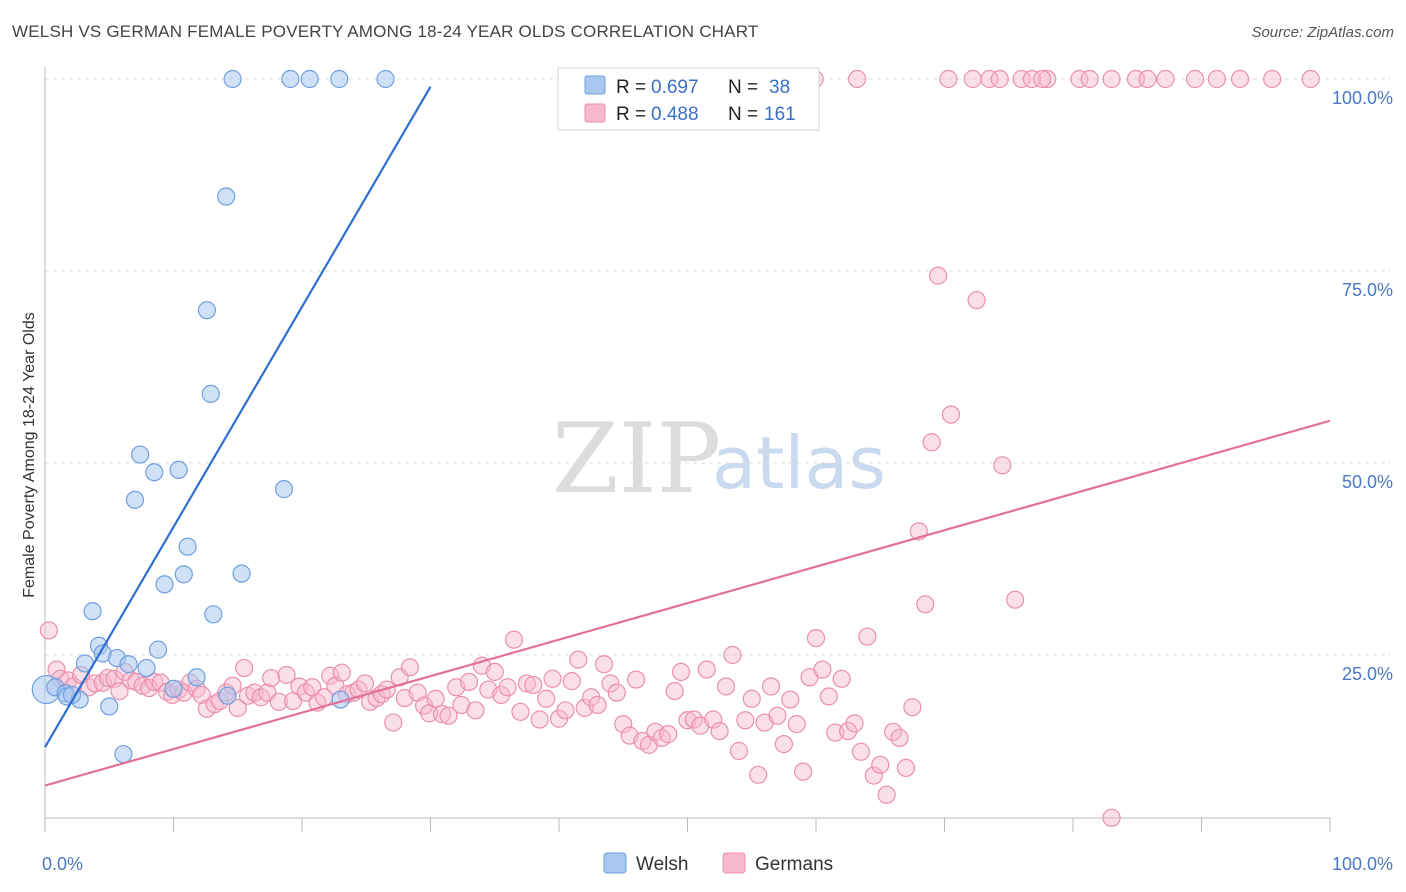 Image resolution: width=1406 pixels, height=892 pixels. Describe the element at coordinates (780, 114) in the screenshot. I see `legend-germans-n-value: 161` at that location.